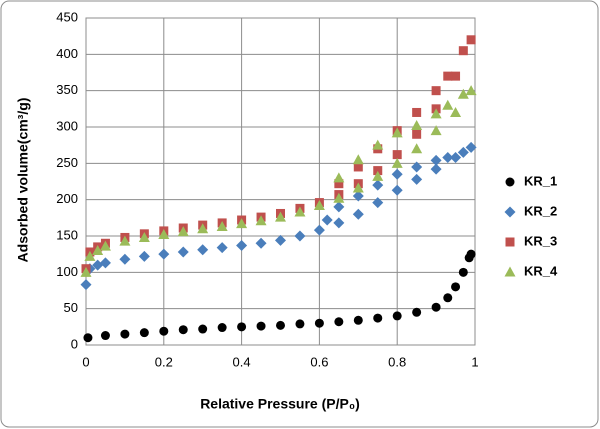 The height and width of the screenshot is (429, 600). Describe the element at coordinates (280, 404) in the screenshot. I see `x-axis-label: Relative Pressure (P/P₀)` at that location.